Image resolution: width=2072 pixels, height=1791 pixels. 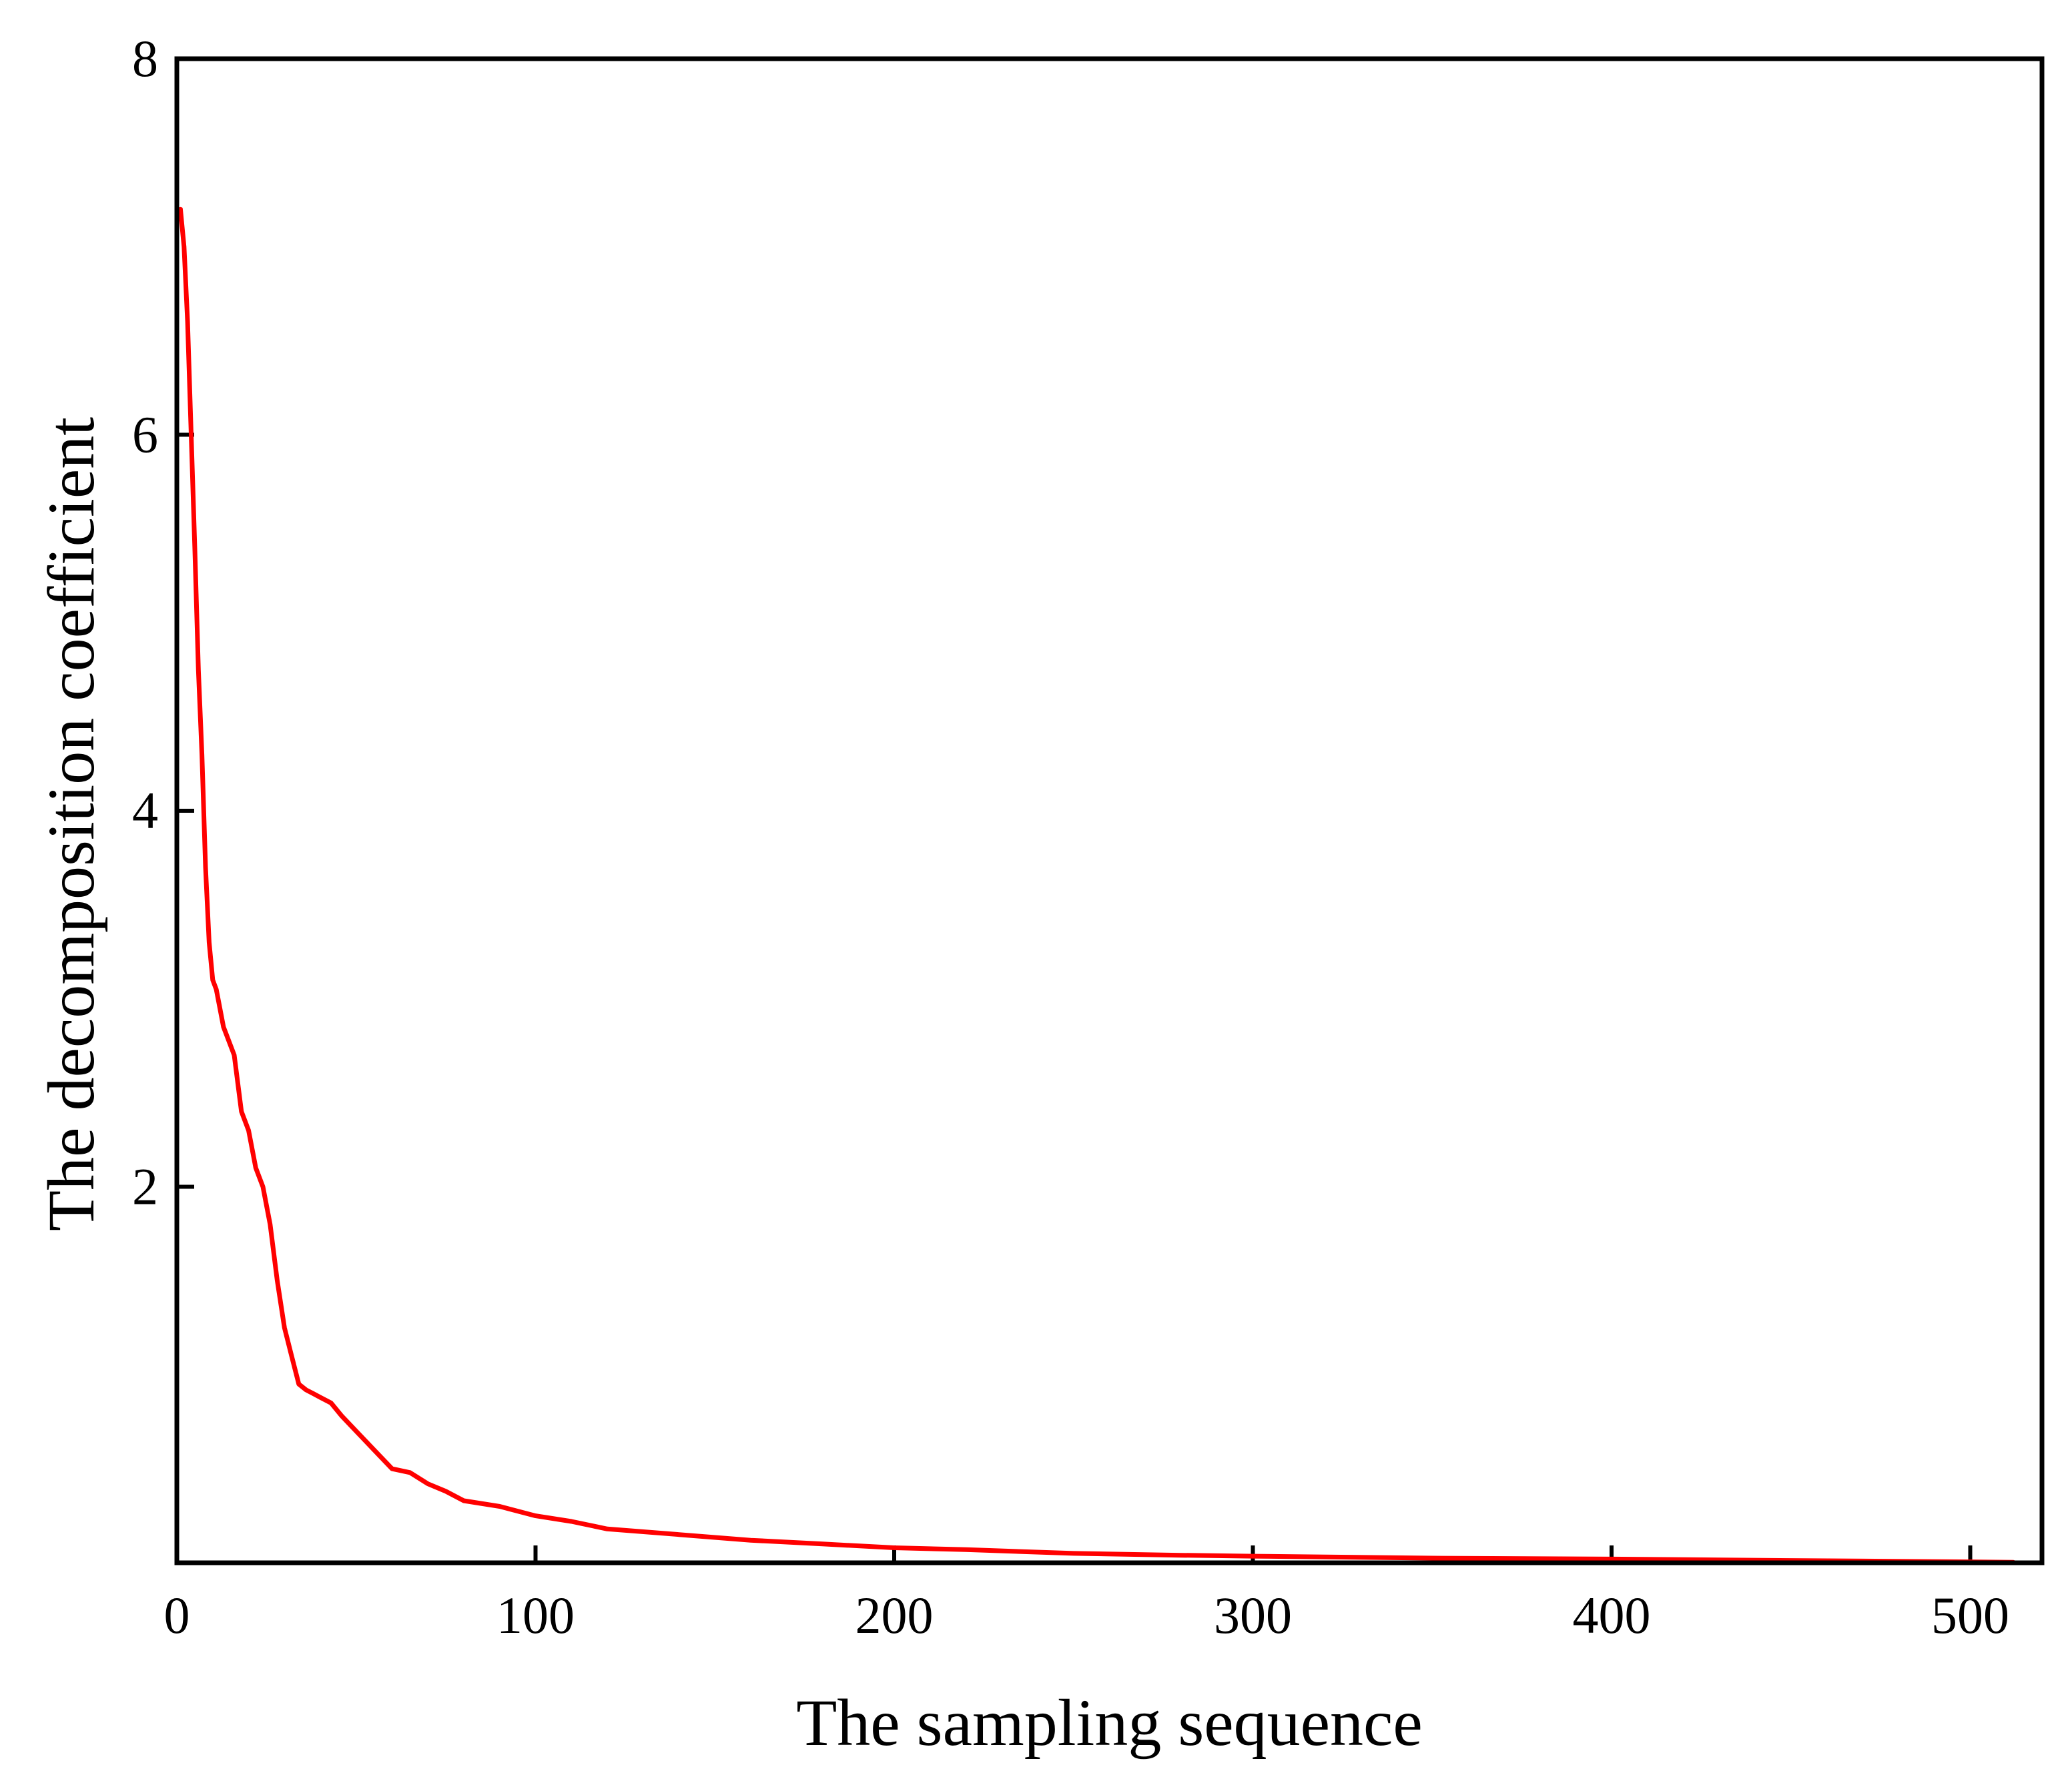 I want to click on x-tick-label: 100, so click(x=535, y=1615).